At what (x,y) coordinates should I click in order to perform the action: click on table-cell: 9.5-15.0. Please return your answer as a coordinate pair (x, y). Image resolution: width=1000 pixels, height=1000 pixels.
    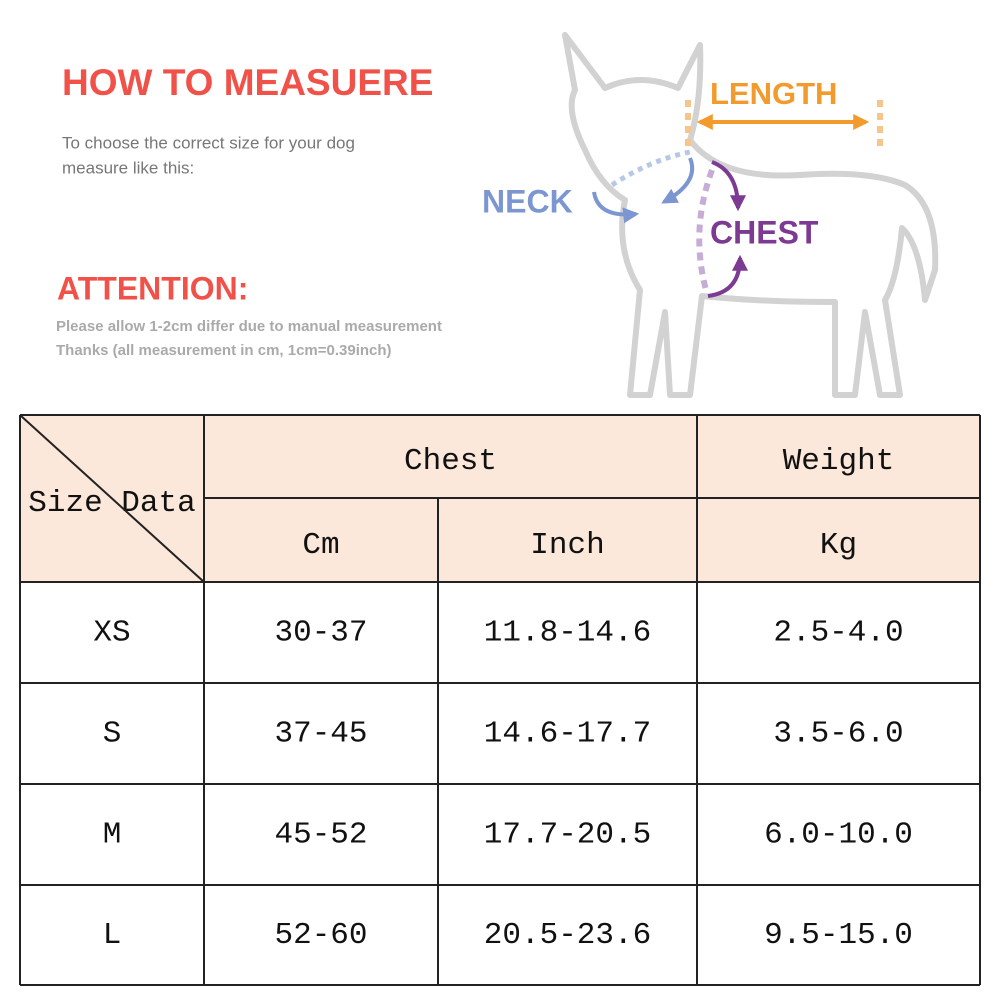
    Looking at the image, I should click on (838, 935).